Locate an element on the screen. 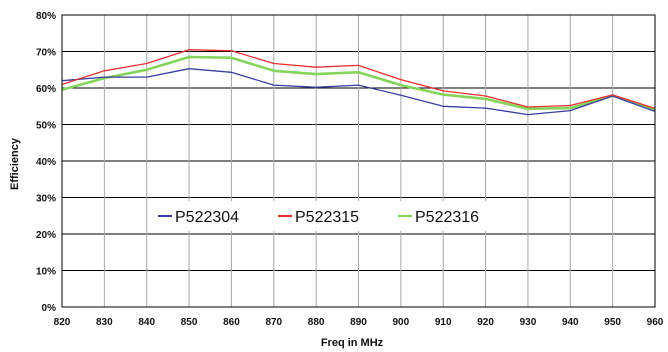 This screenshot has height=352, width=668. y-tick-label: 40% is located at coordinates (46, 162).